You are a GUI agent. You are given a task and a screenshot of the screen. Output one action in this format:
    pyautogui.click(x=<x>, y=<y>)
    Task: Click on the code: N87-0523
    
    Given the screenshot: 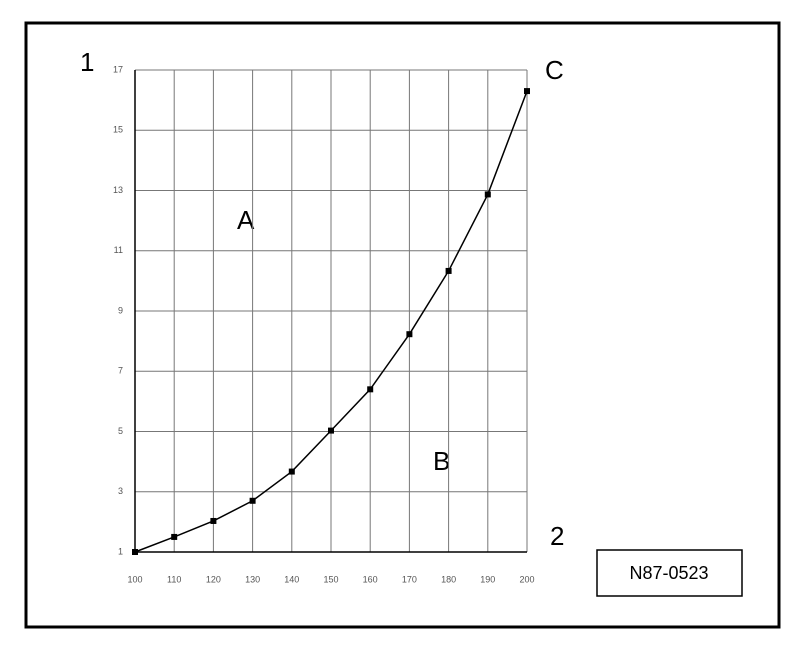 What is the action you would take?
    pyautogui.click(x=668, y=573)
    